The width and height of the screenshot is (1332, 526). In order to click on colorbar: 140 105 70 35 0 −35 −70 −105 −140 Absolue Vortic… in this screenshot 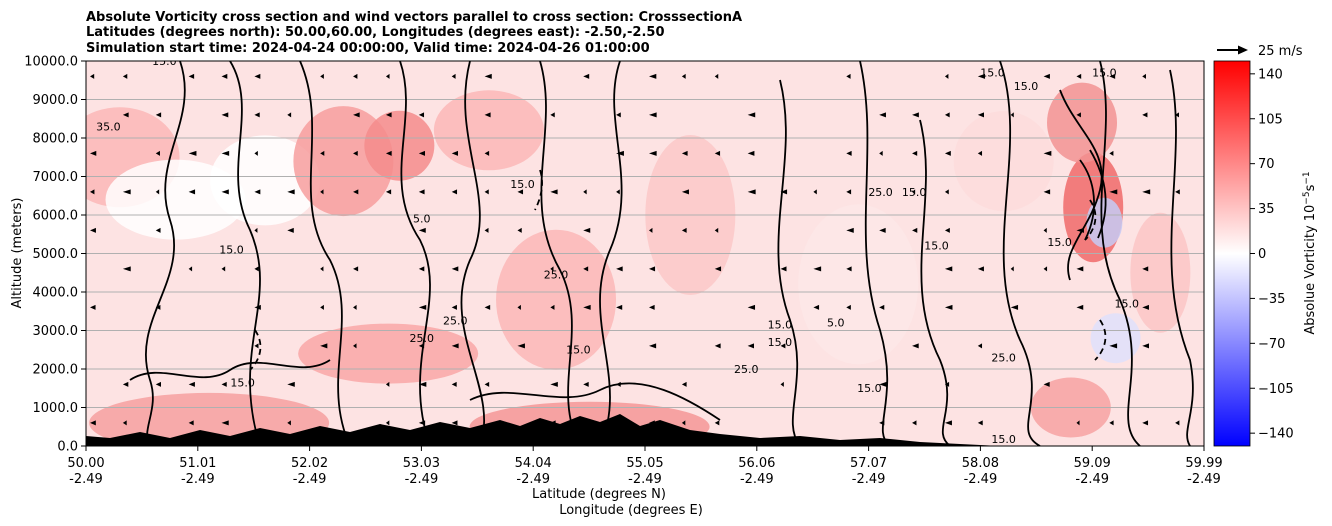, I will do `click(1265, 253)`.